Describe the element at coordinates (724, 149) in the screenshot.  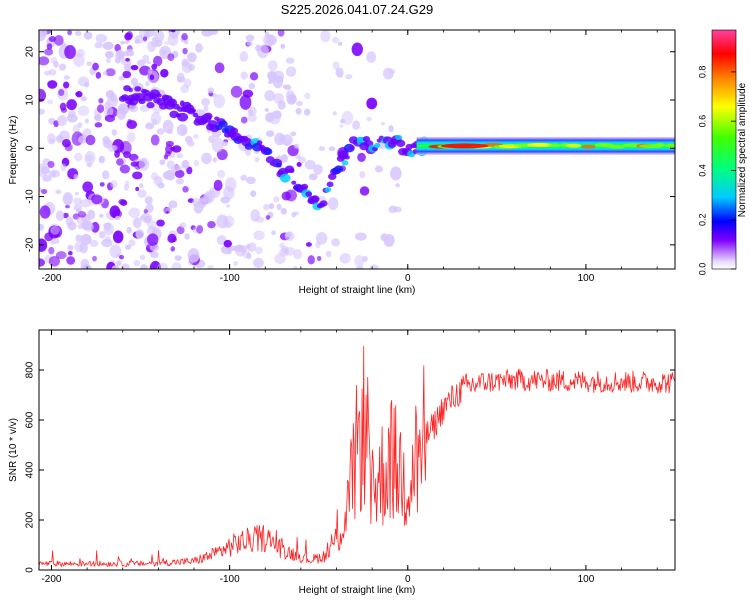
I see `colorbar-frame` at that location.